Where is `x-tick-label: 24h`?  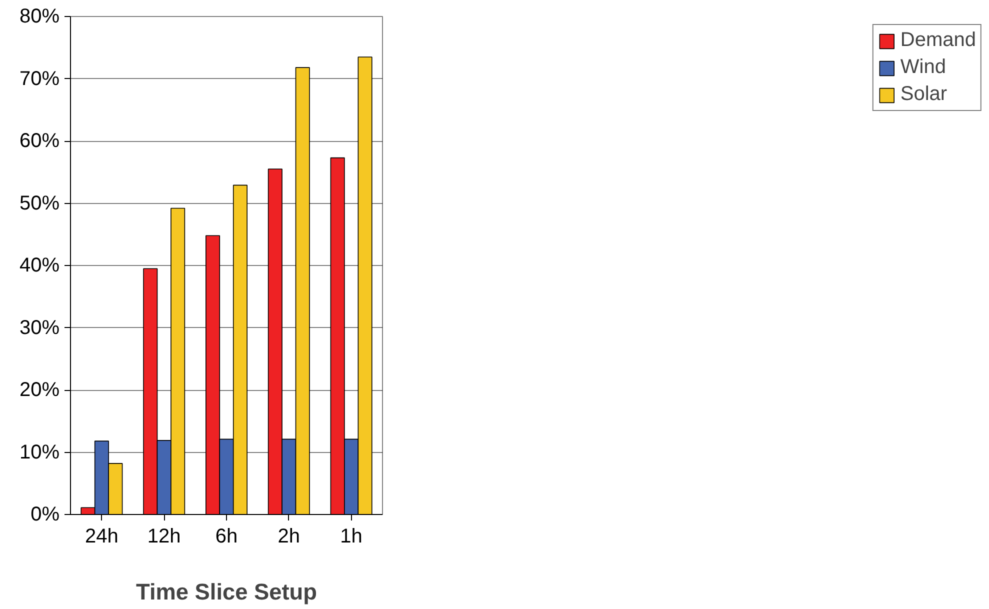 x-tick-label: 24h is located at coordinates (101, 537).